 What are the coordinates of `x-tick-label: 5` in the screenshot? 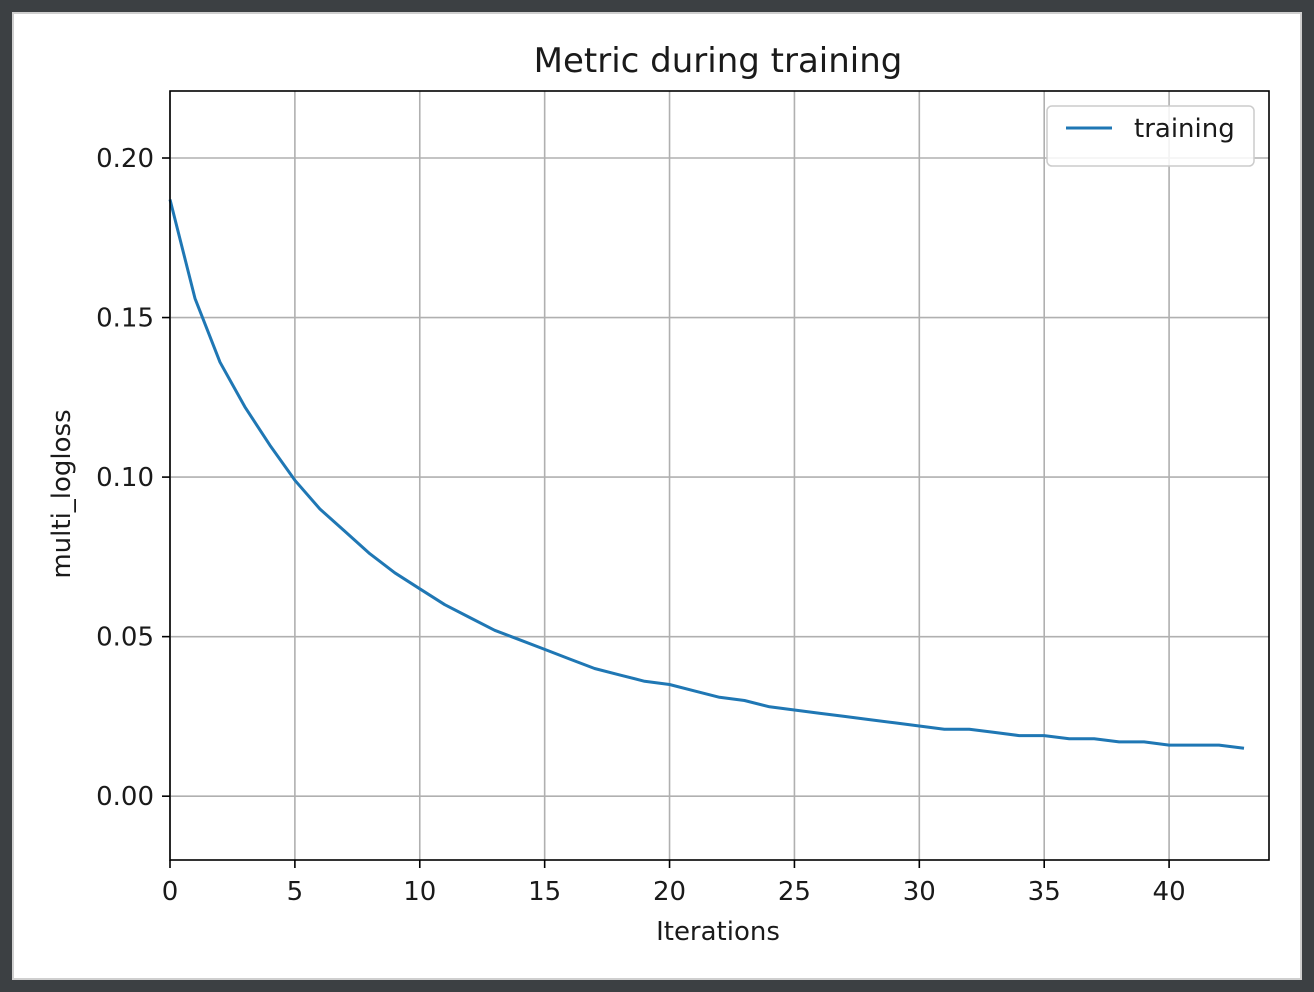 It's located at (295, 892).